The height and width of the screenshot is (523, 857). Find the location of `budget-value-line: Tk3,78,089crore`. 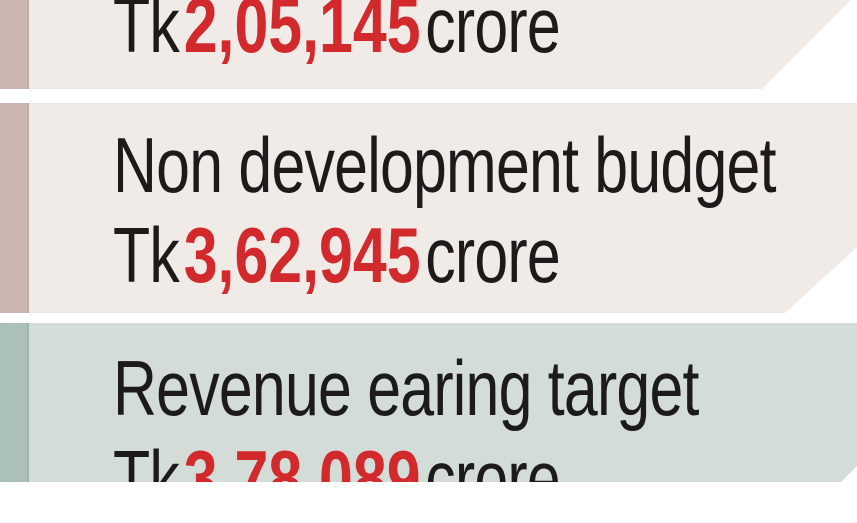

budget-value-line: Tk3,78,089crore is located at coordinates (406, 477).